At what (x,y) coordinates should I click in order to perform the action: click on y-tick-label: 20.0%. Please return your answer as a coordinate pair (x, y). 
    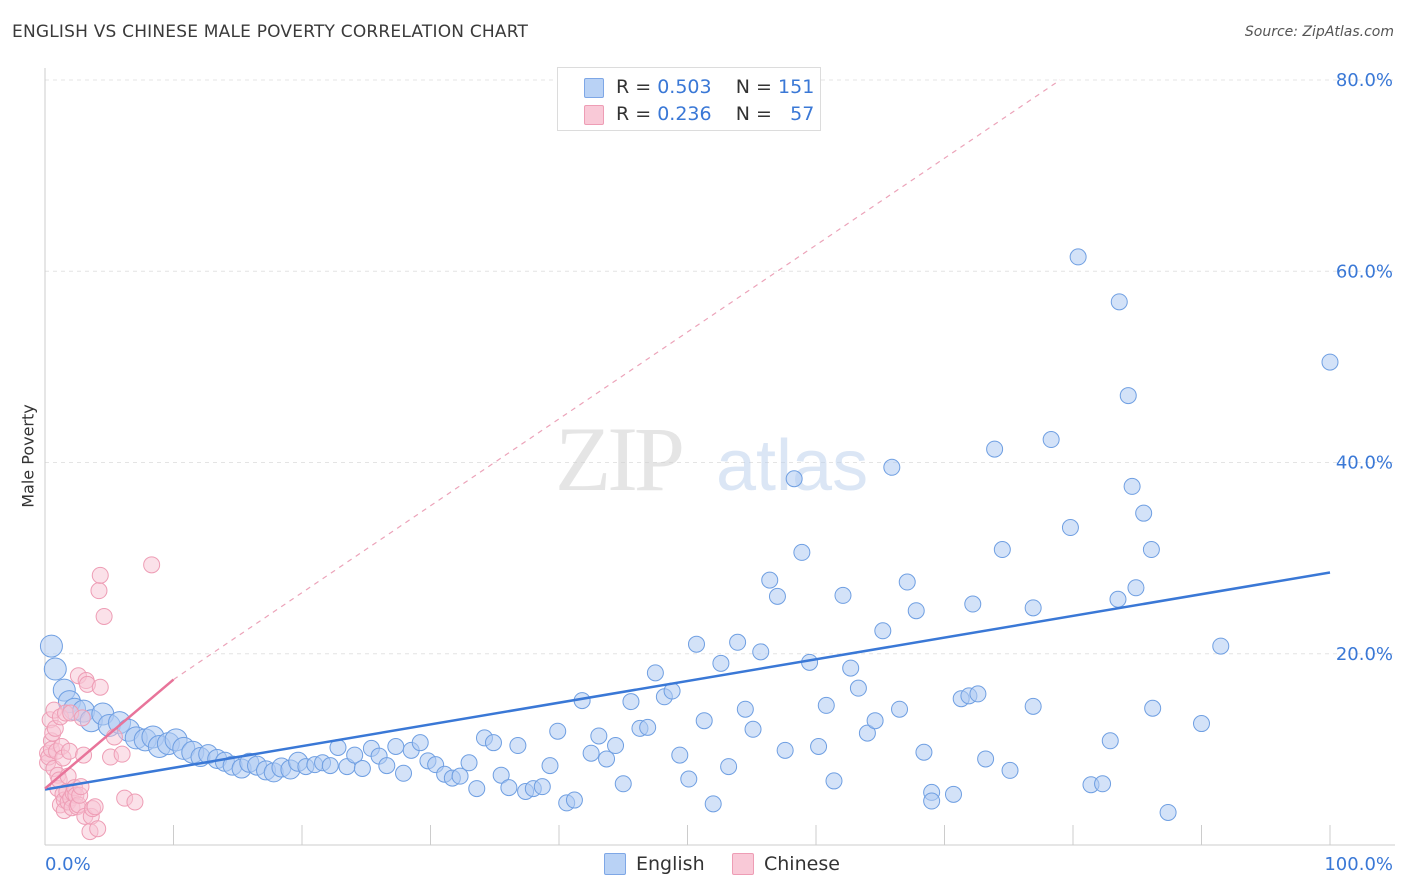
    Looking at the image, I should click on (1364, 654).